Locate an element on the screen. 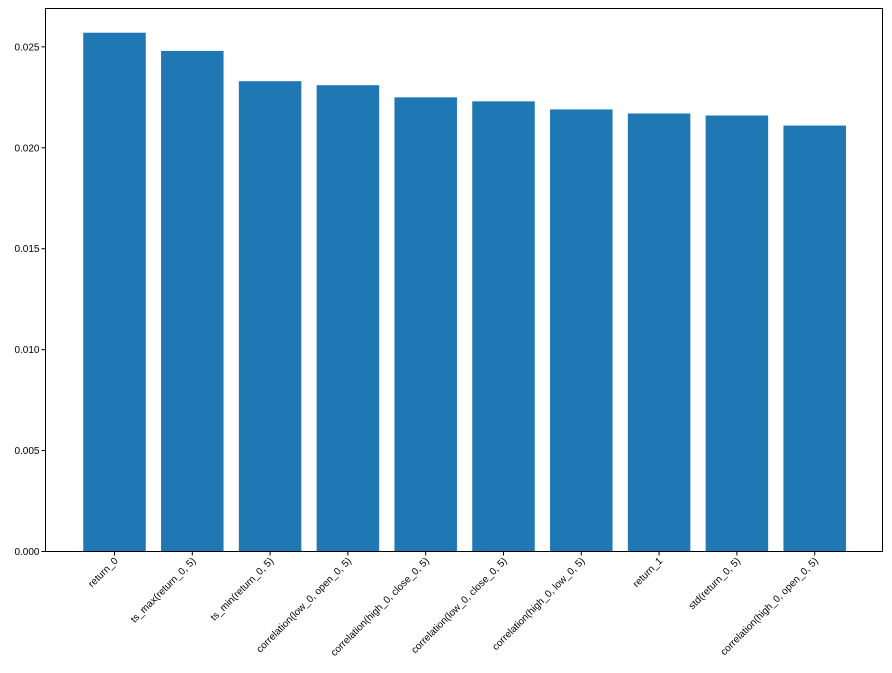 The height and width of the screenshot is (673, 892). y-tick-label: 0.025 is located at coordinates (26, 47).